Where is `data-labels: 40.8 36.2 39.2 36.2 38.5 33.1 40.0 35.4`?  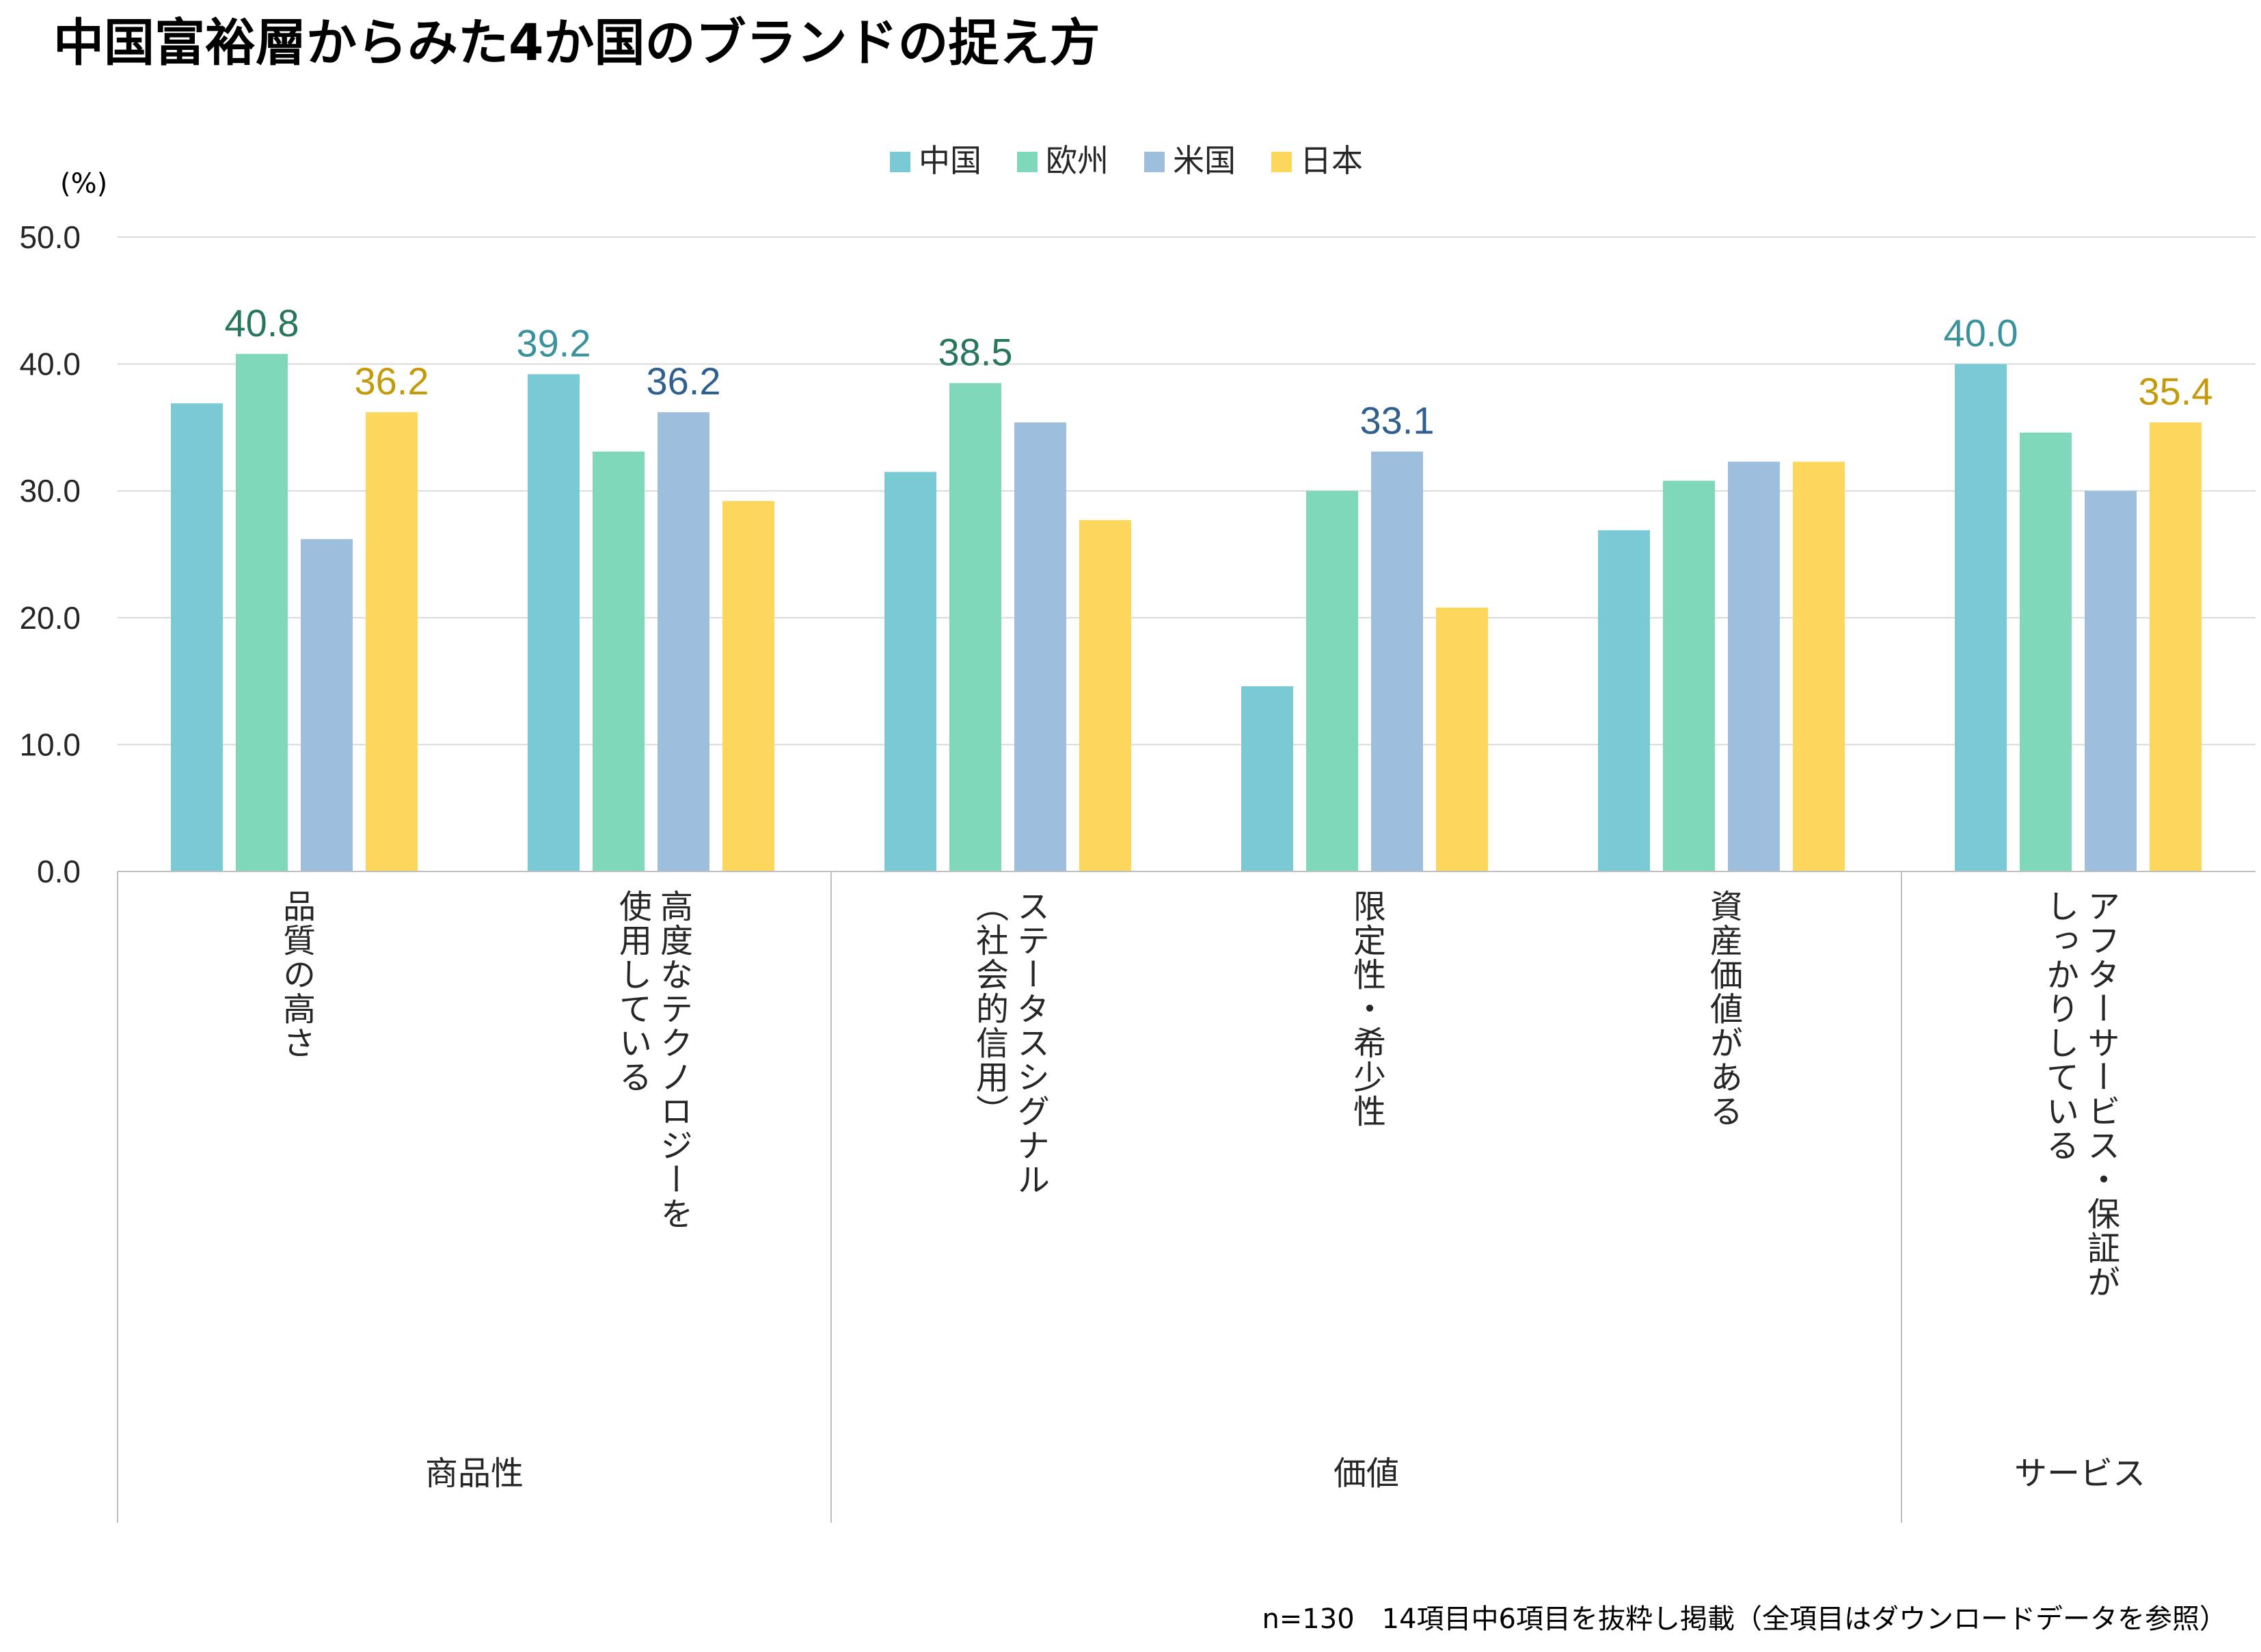
data-labels: 40.8 36.2 39.2 36.2 38.5 33.1 40.0 35.4 is located at coordinates (1219, 371).